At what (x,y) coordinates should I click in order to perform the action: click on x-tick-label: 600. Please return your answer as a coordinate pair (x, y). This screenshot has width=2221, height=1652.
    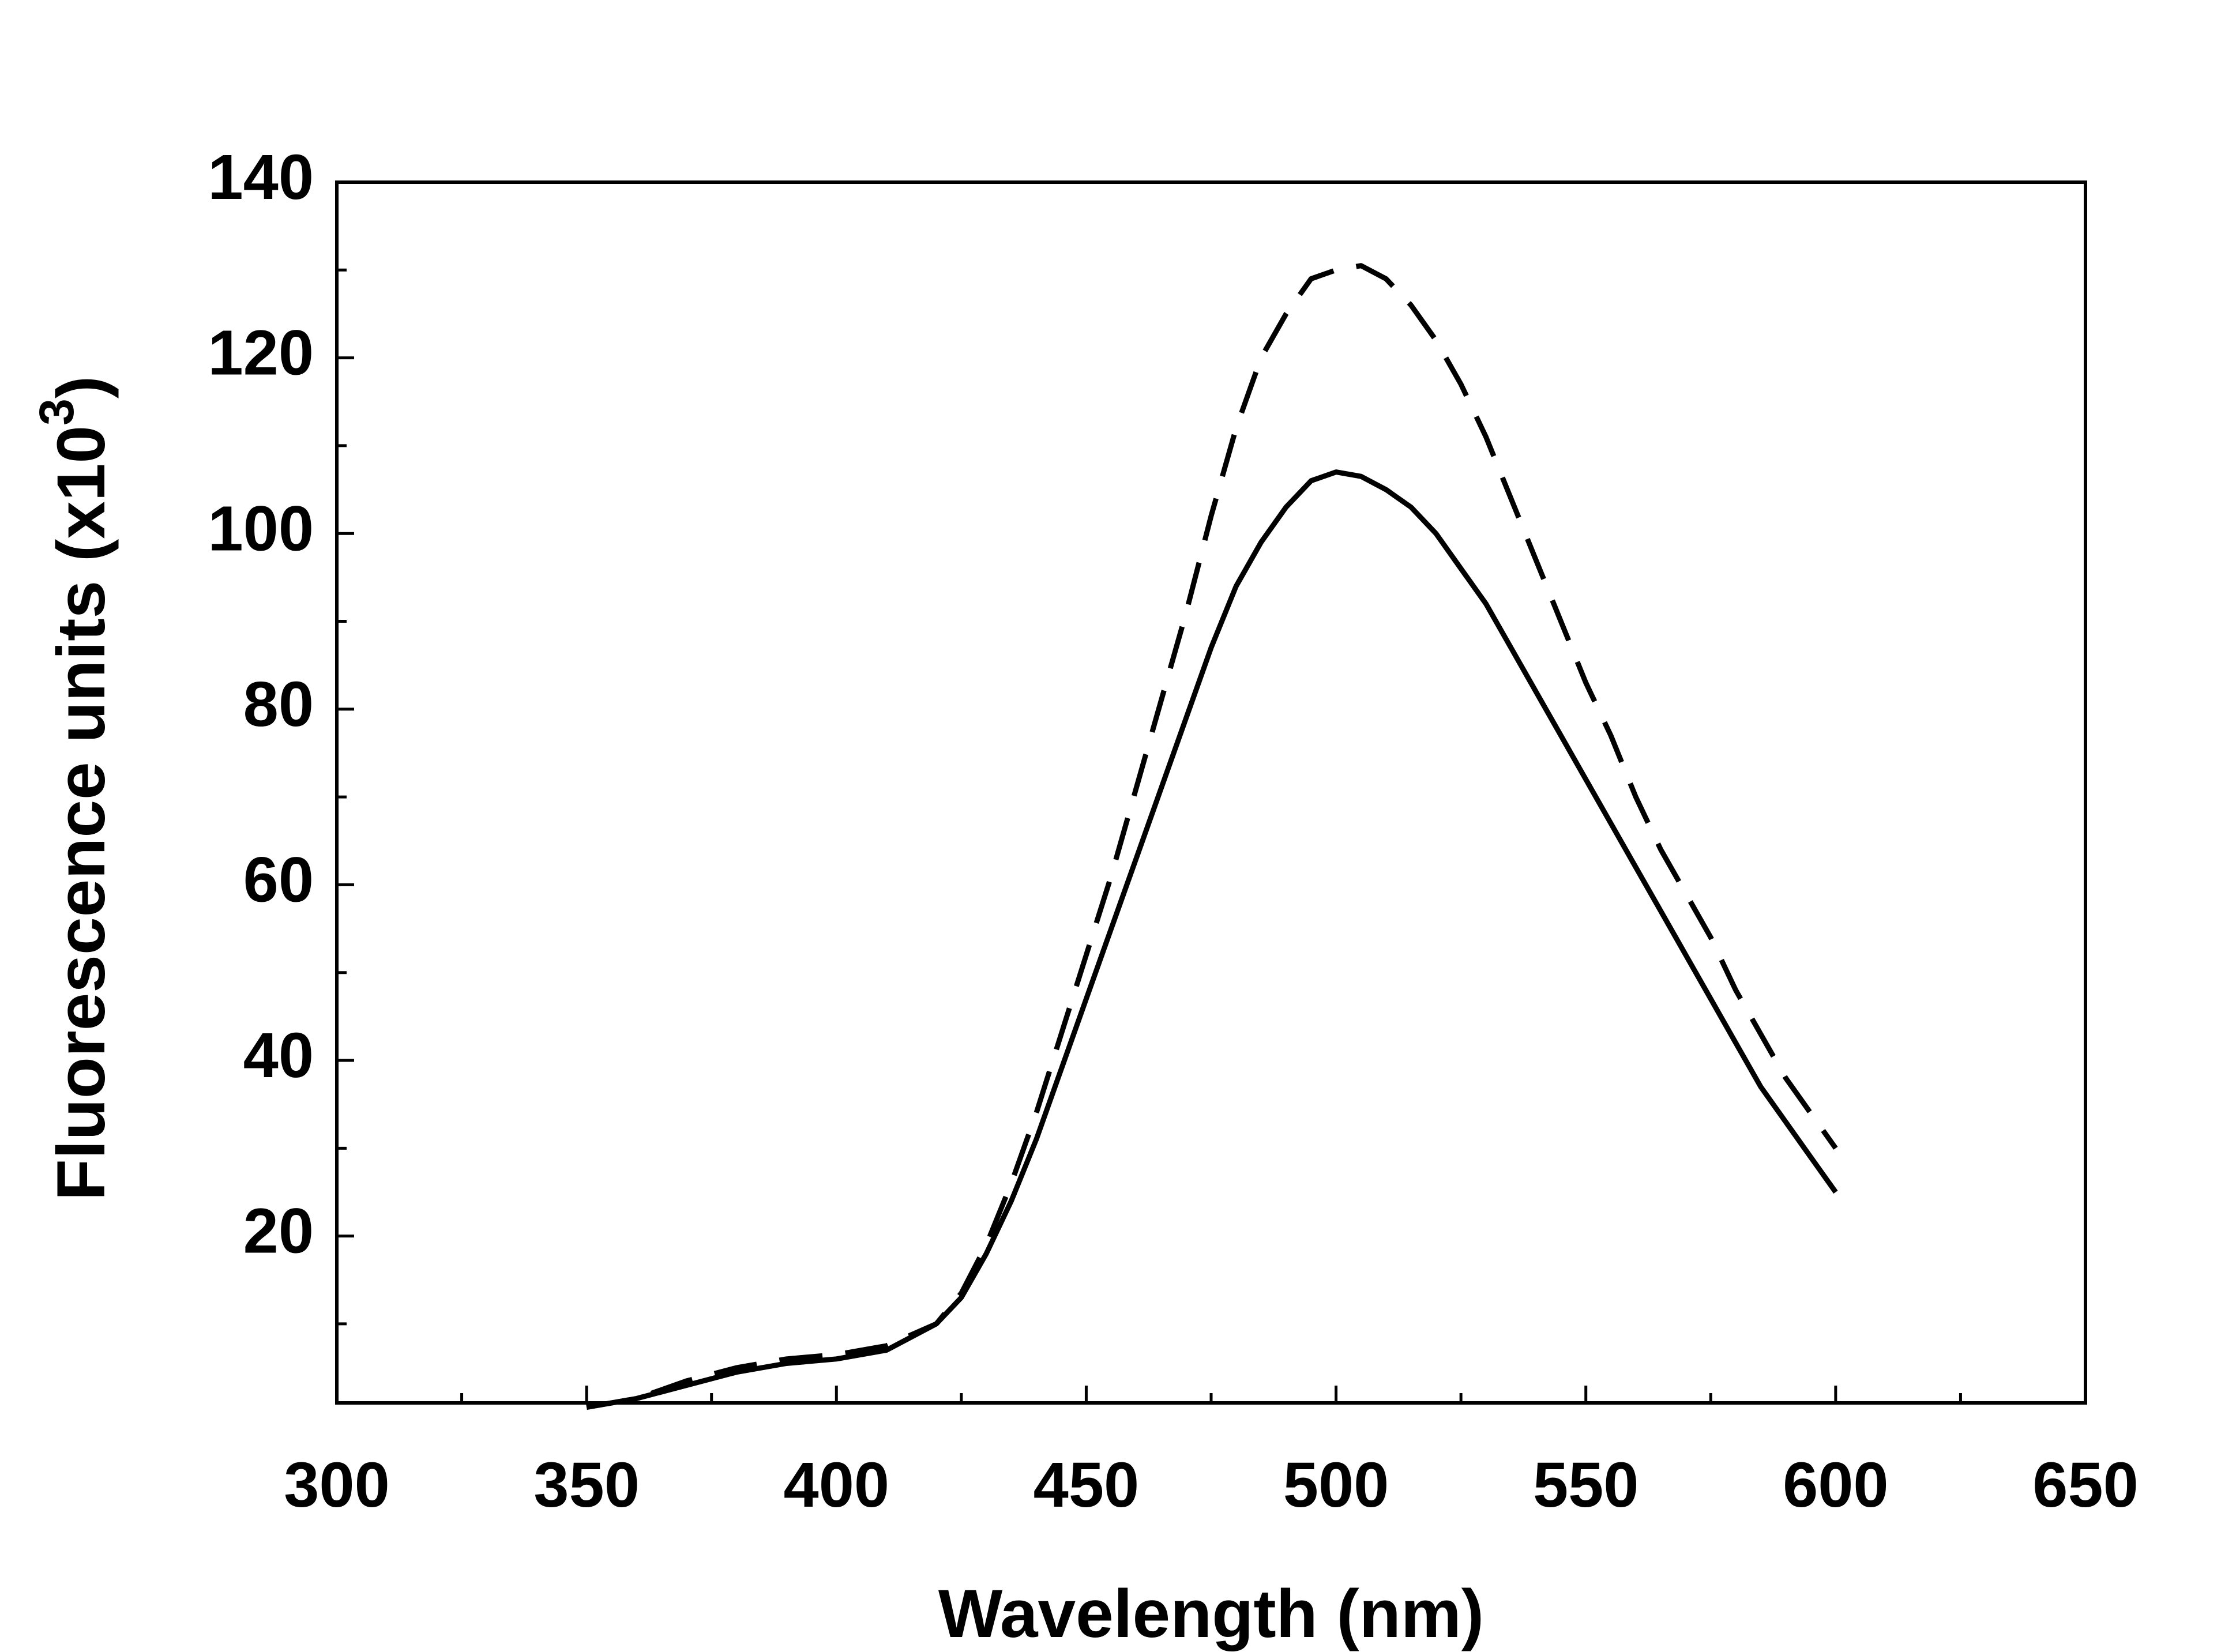
    Looking at the image, I should click on (1836, 1485).